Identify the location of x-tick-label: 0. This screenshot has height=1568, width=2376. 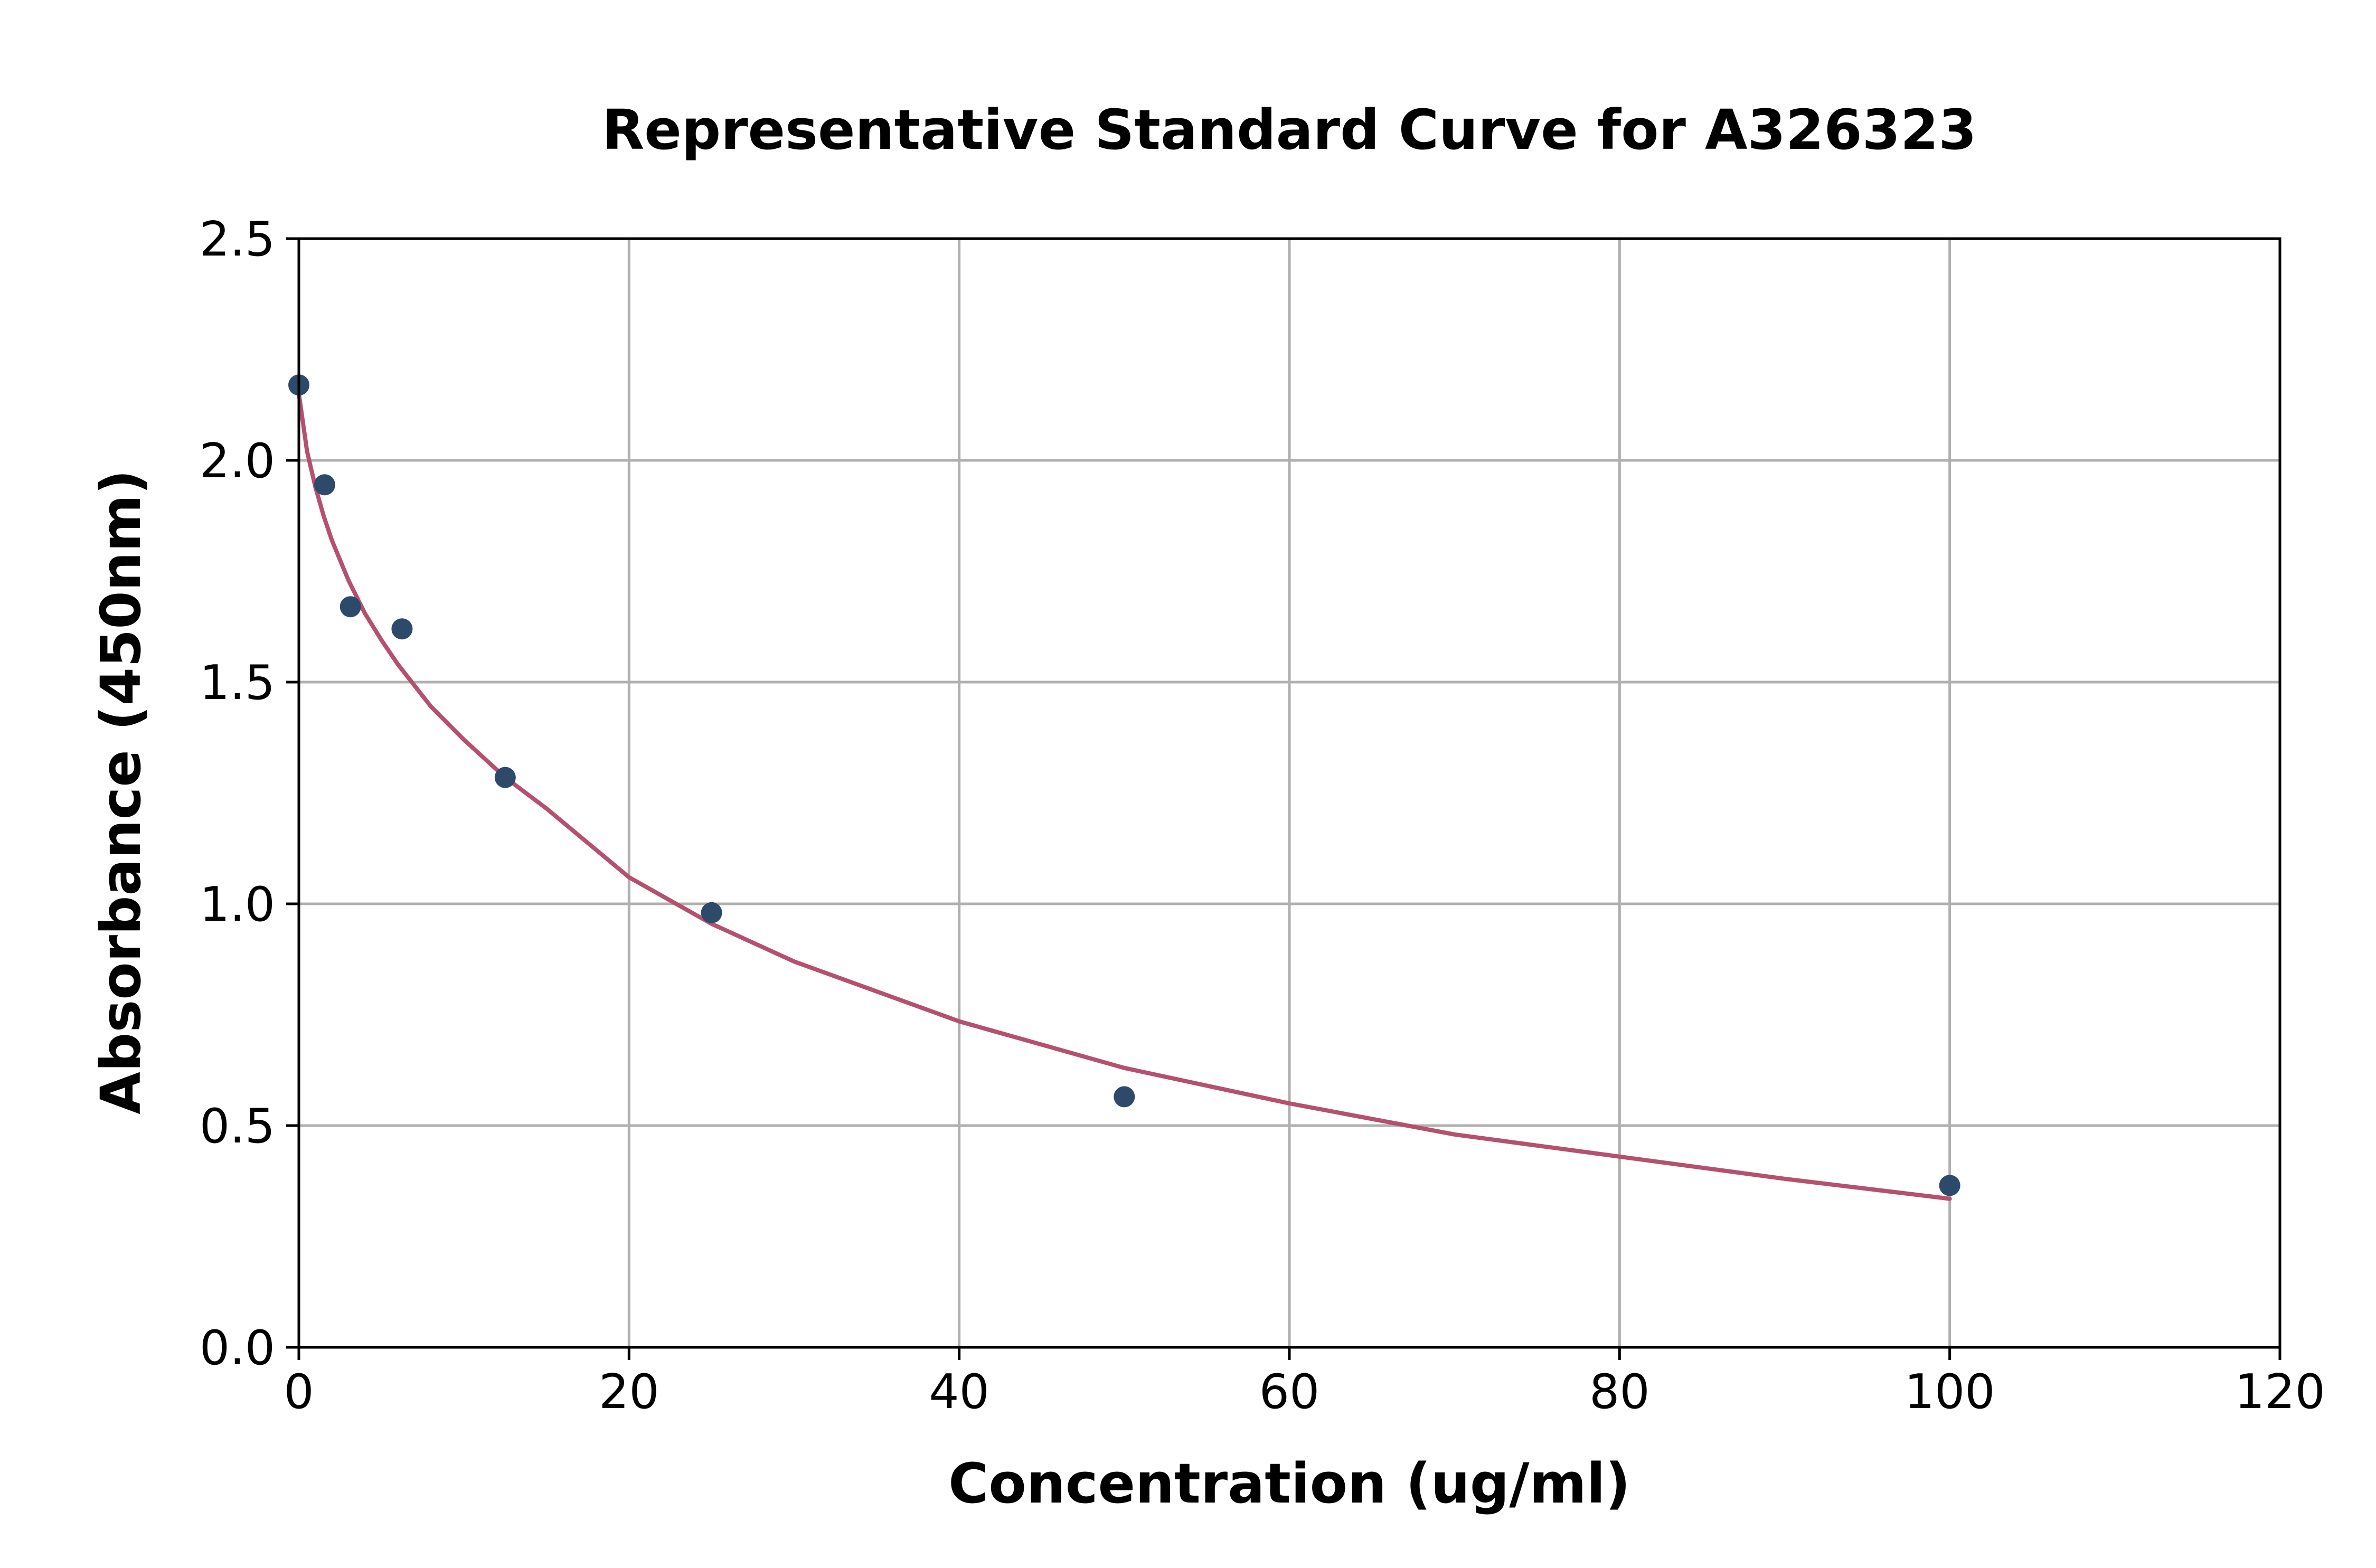
(299, 1392).